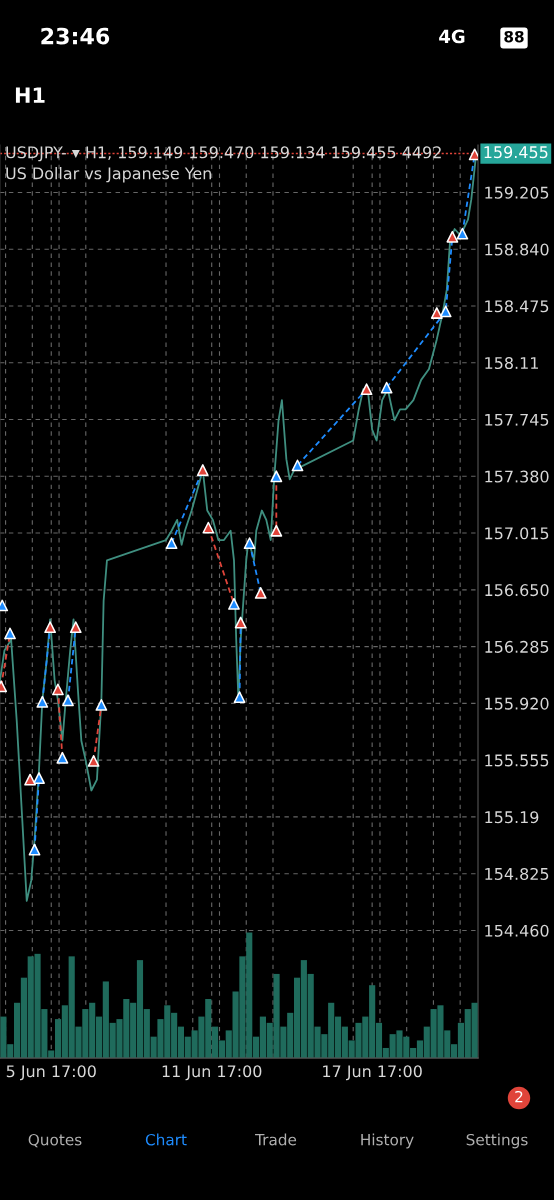  What do you see at coordinates (512, 817) in the screenshot?
I see `y-tick-label: 155.19` at bounding box center [512, 817].